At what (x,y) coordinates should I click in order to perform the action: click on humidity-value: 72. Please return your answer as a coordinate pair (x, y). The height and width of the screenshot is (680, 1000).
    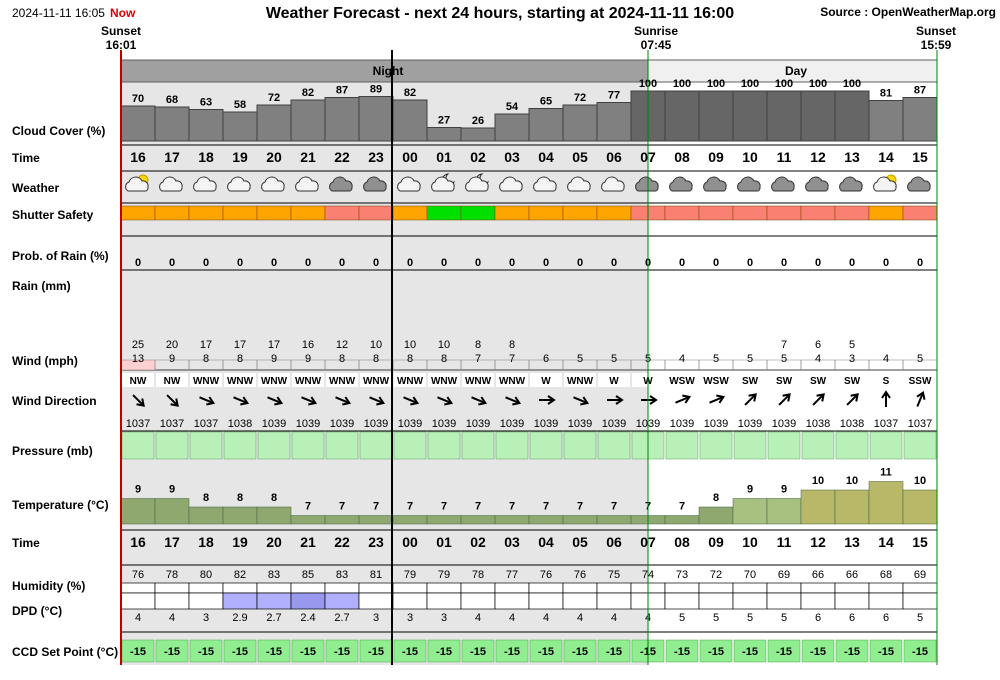
    Looking at the image, I should click on (716, 575).